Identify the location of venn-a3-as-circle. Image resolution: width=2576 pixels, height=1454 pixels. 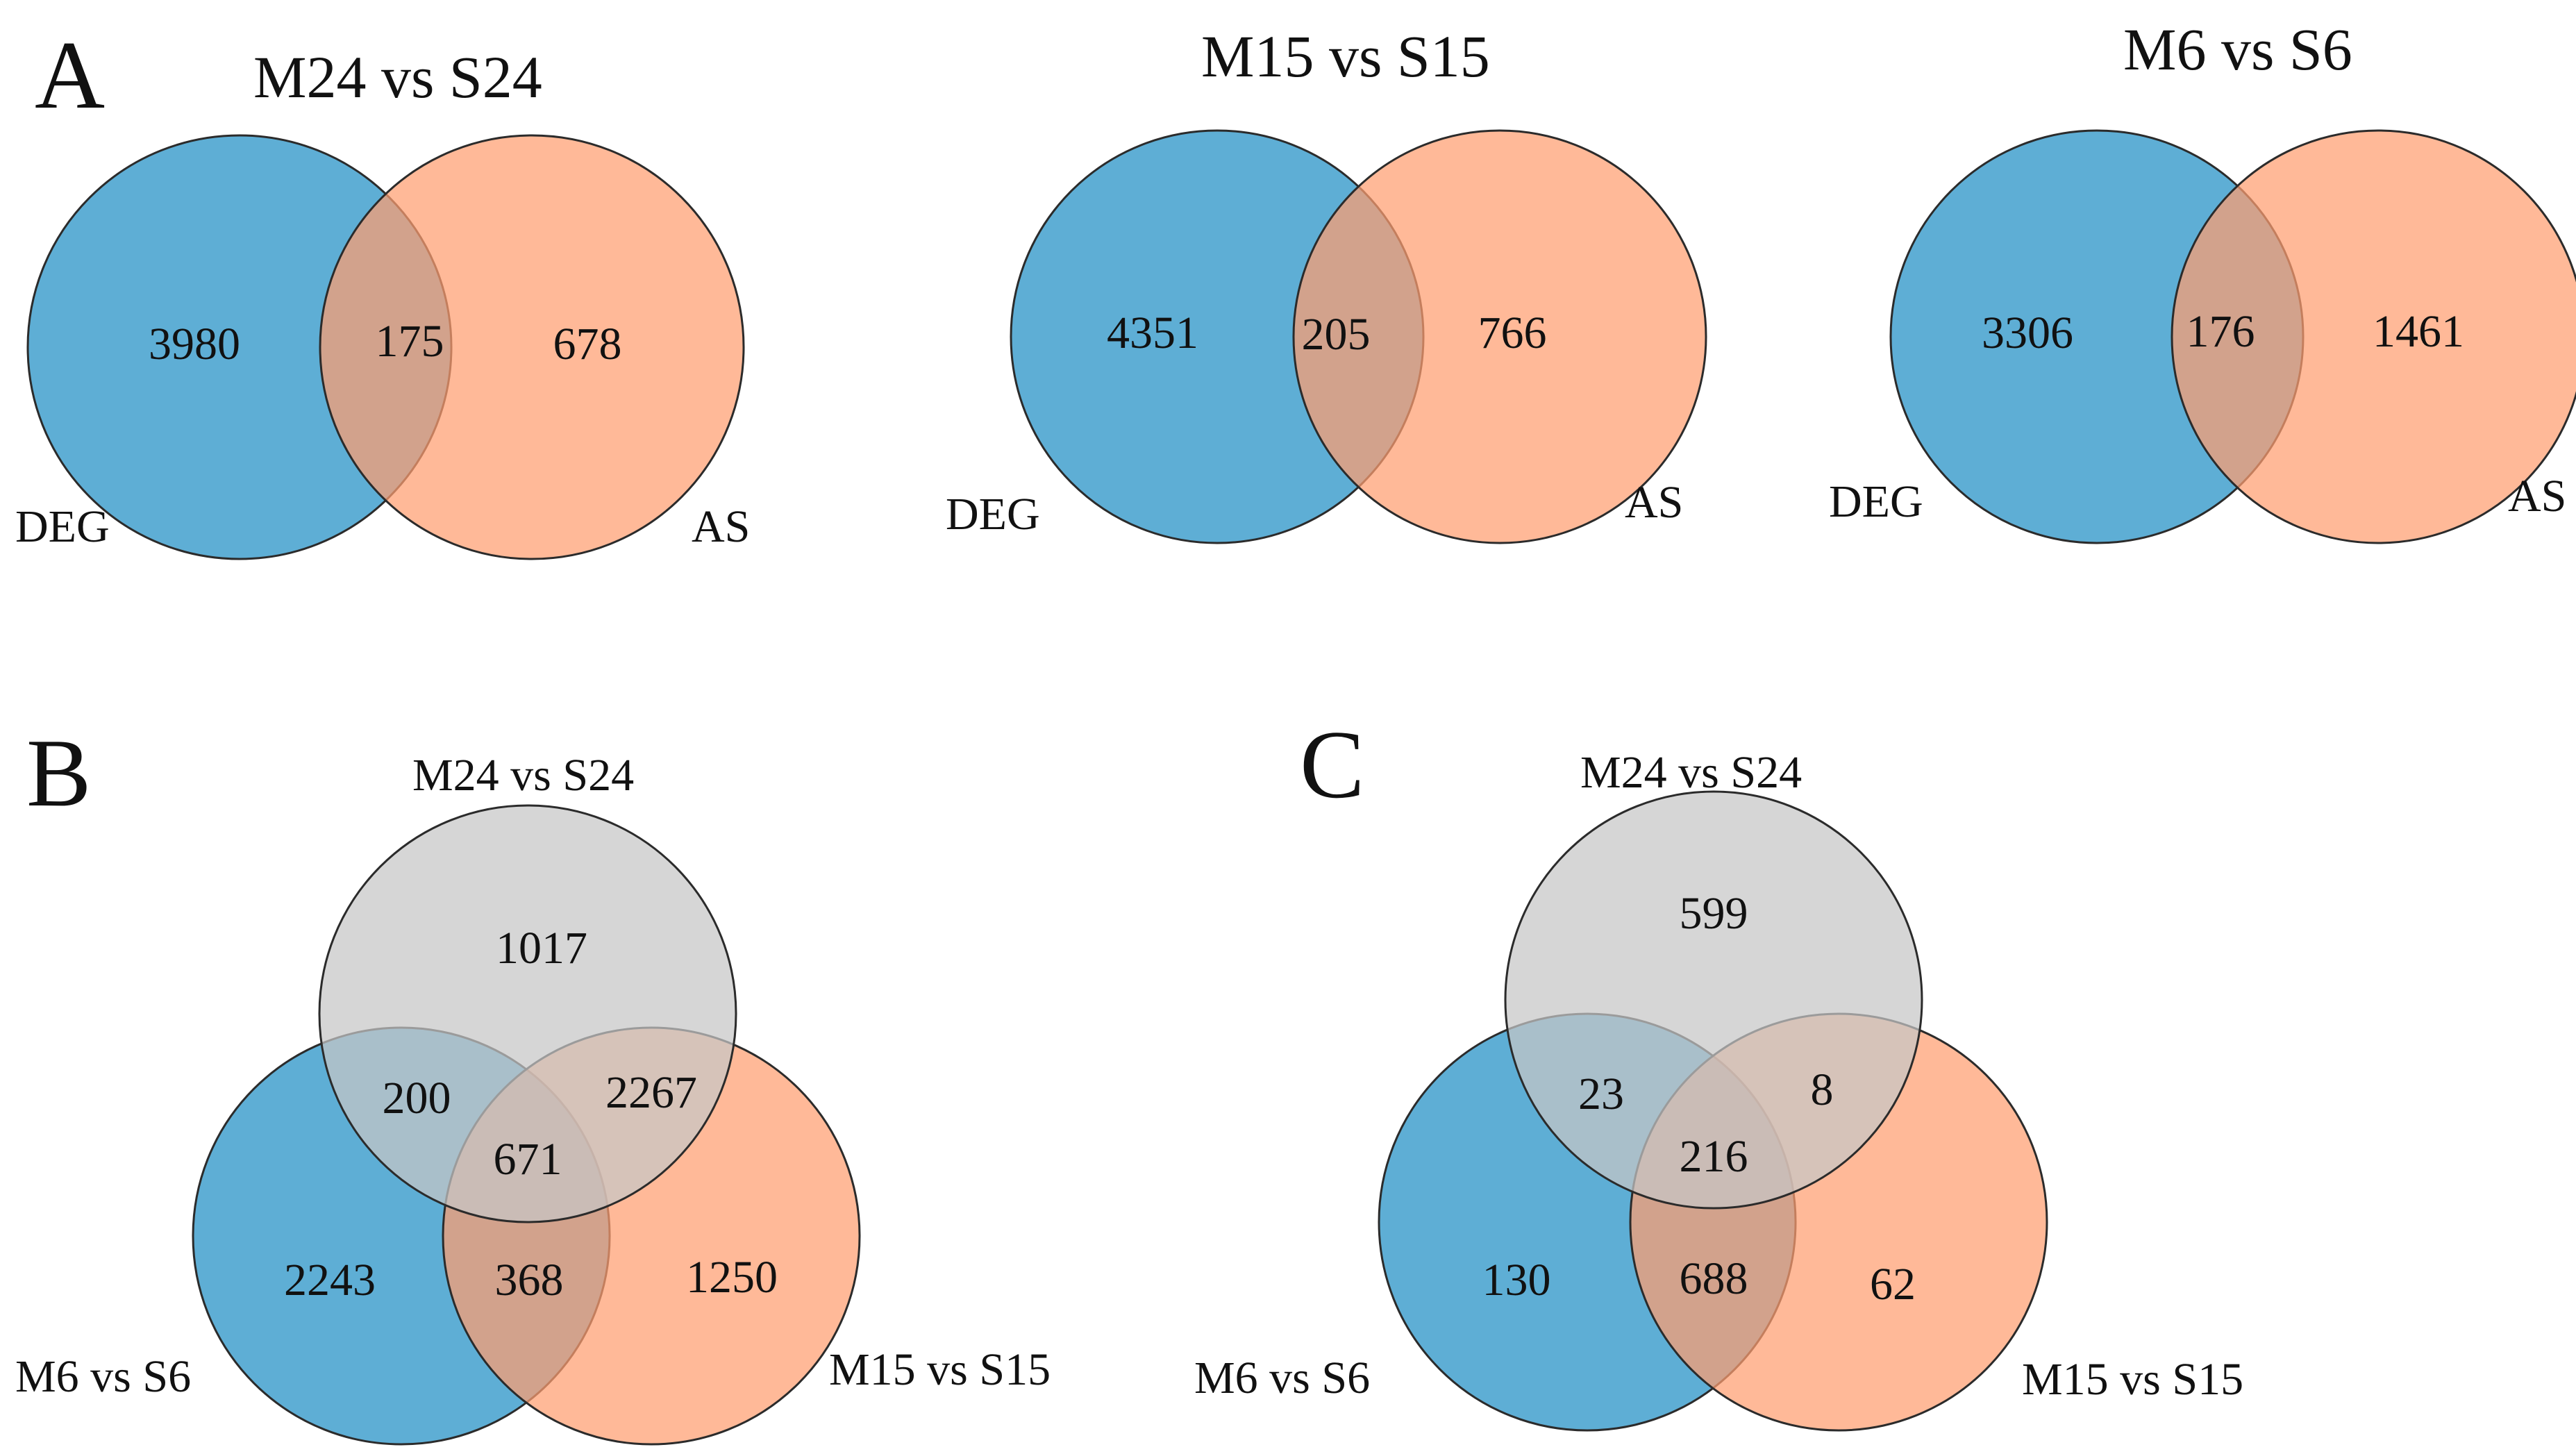
(2373, 336).